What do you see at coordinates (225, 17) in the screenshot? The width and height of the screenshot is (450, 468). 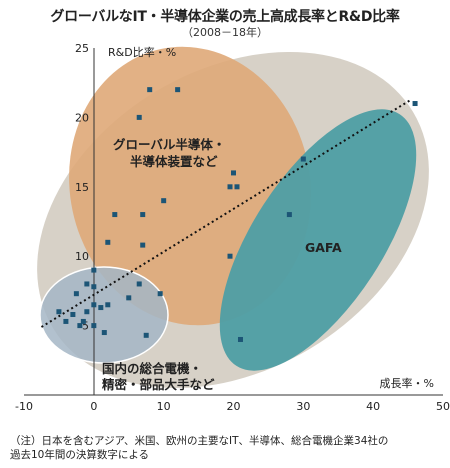 I see `chart-title: グローバルなIT・半導体企業の売上高成長率とR&D比率` at bounding box center [225, 17].